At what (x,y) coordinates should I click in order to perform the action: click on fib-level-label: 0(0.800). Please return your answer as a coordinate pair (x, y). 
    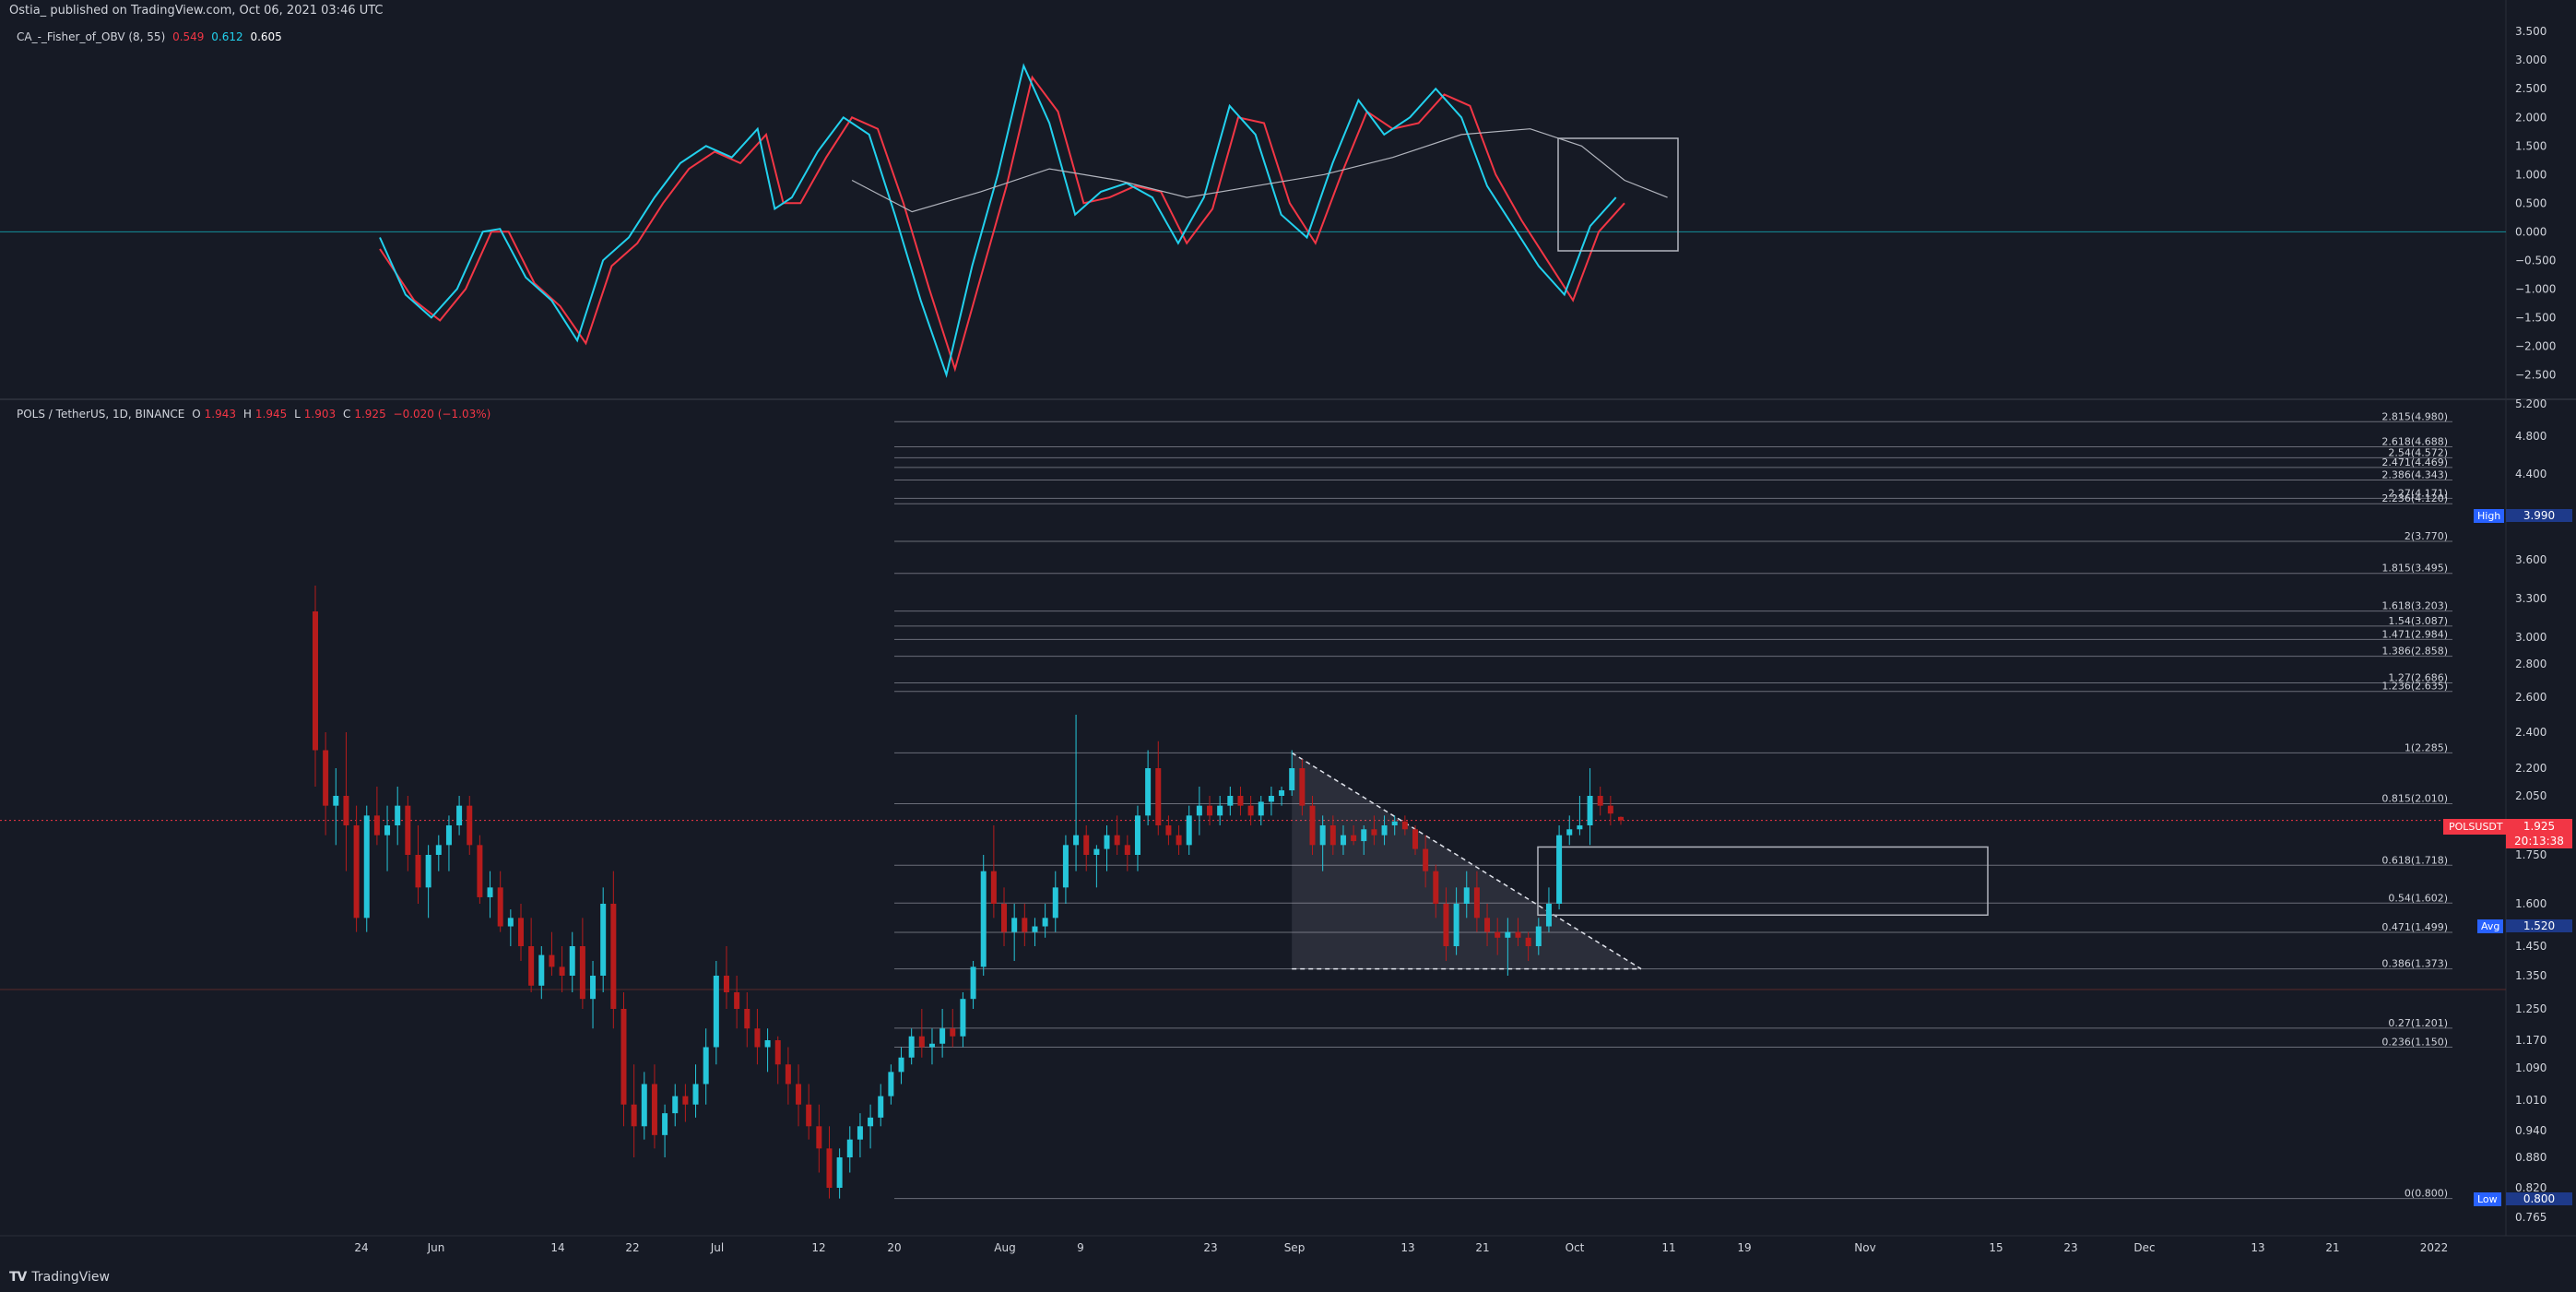
    Looking at the image, I should click on (2426, 1194).